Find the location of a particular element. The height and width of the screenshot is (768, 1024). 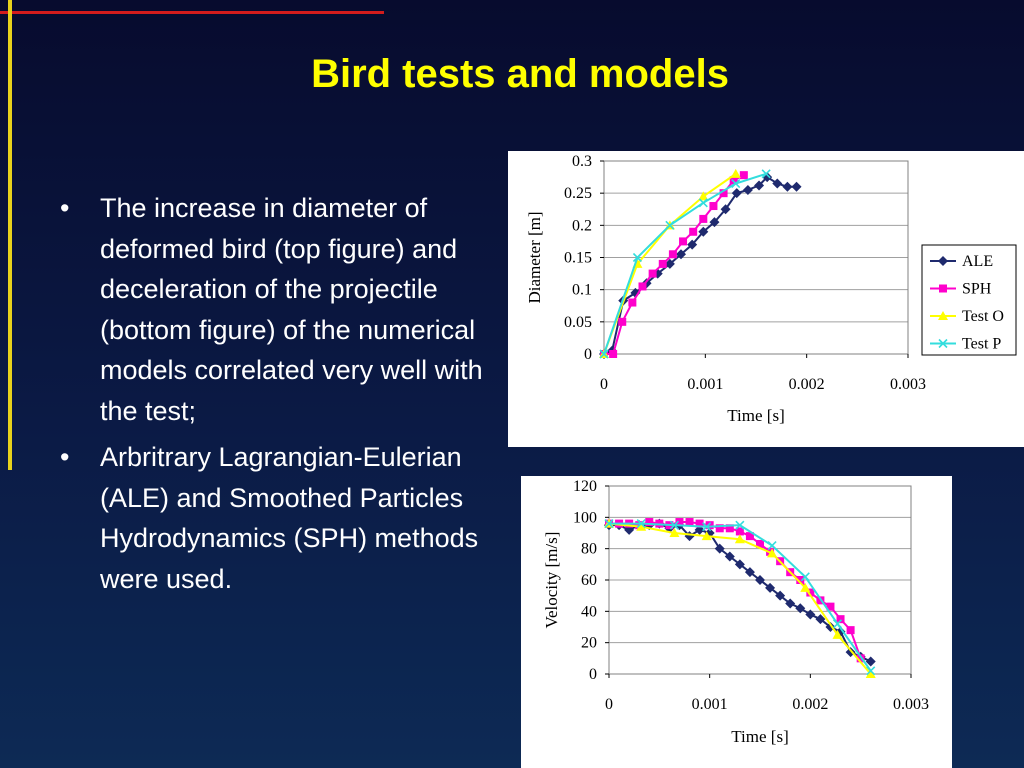

y-tick-label: 40 is located at coordinates (589, 611).